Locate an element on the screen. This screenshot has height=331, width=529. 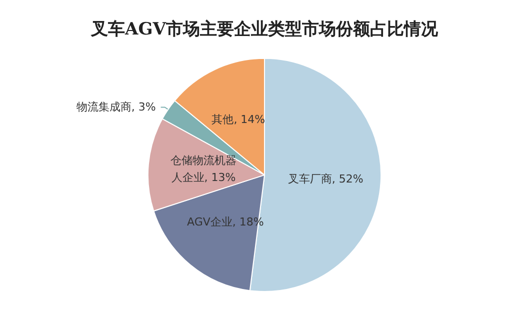
slice-label: 仓储物流机器人企业, 13% is located at coordinates (203, 169).